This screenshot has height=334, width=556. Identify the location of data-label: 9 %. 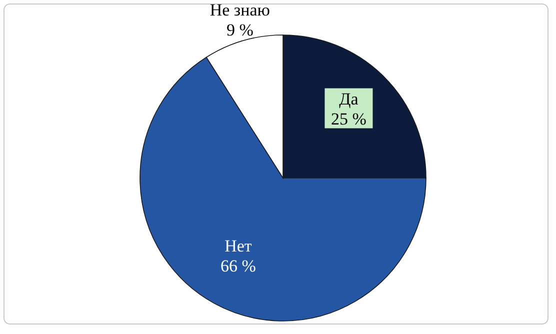
(240, 30).